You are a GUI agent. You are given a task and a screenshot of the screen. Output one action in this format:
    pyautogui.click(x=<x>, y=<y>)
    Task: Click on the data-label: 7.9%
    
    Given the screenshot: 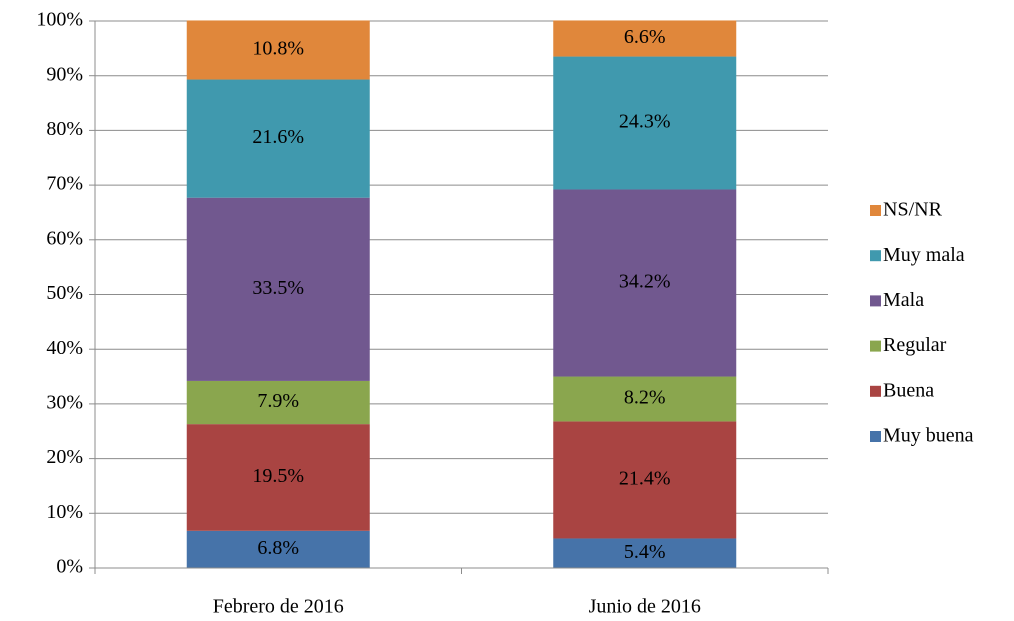 What is the action you would take?
    pyautogui.click(x=278, y=401)
    